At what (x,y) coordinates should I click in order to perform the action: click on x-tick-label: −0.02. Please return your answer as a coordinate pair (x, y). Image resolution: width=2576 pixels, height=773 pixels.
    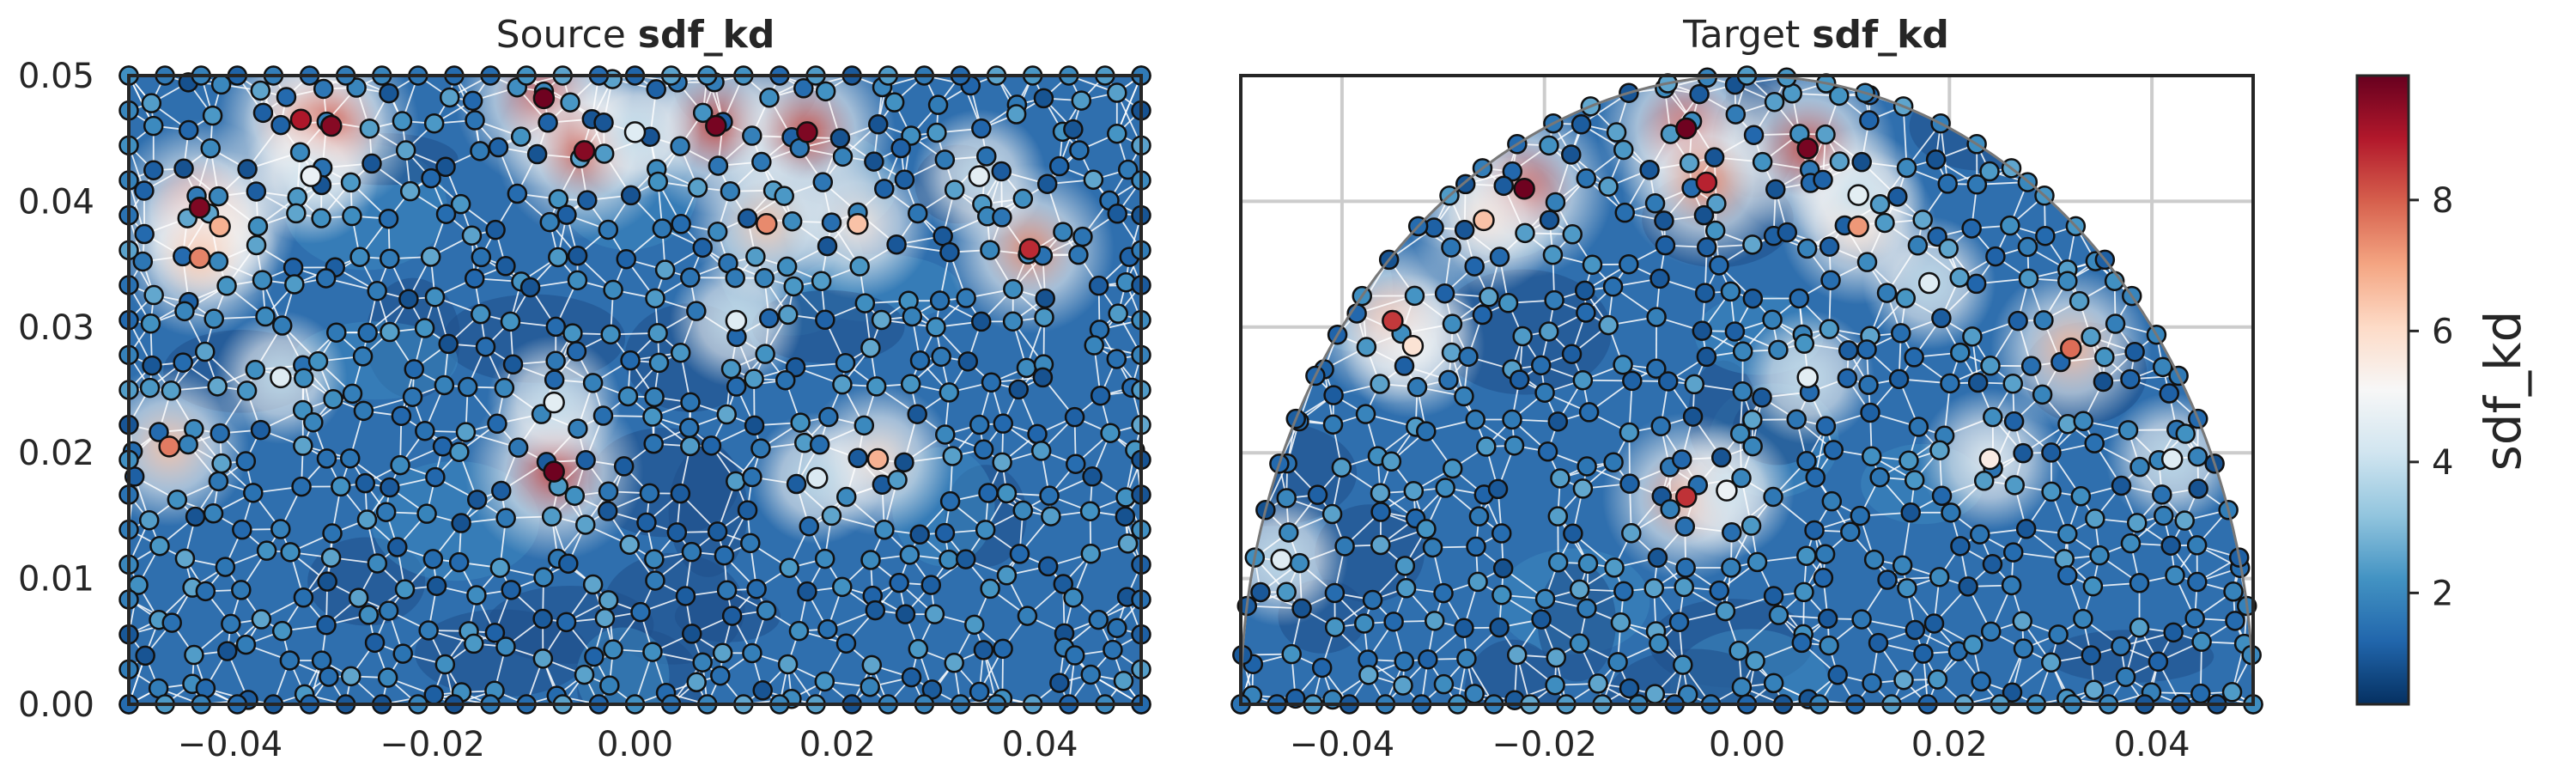
    Looking at the image, I should click on (432, 745).